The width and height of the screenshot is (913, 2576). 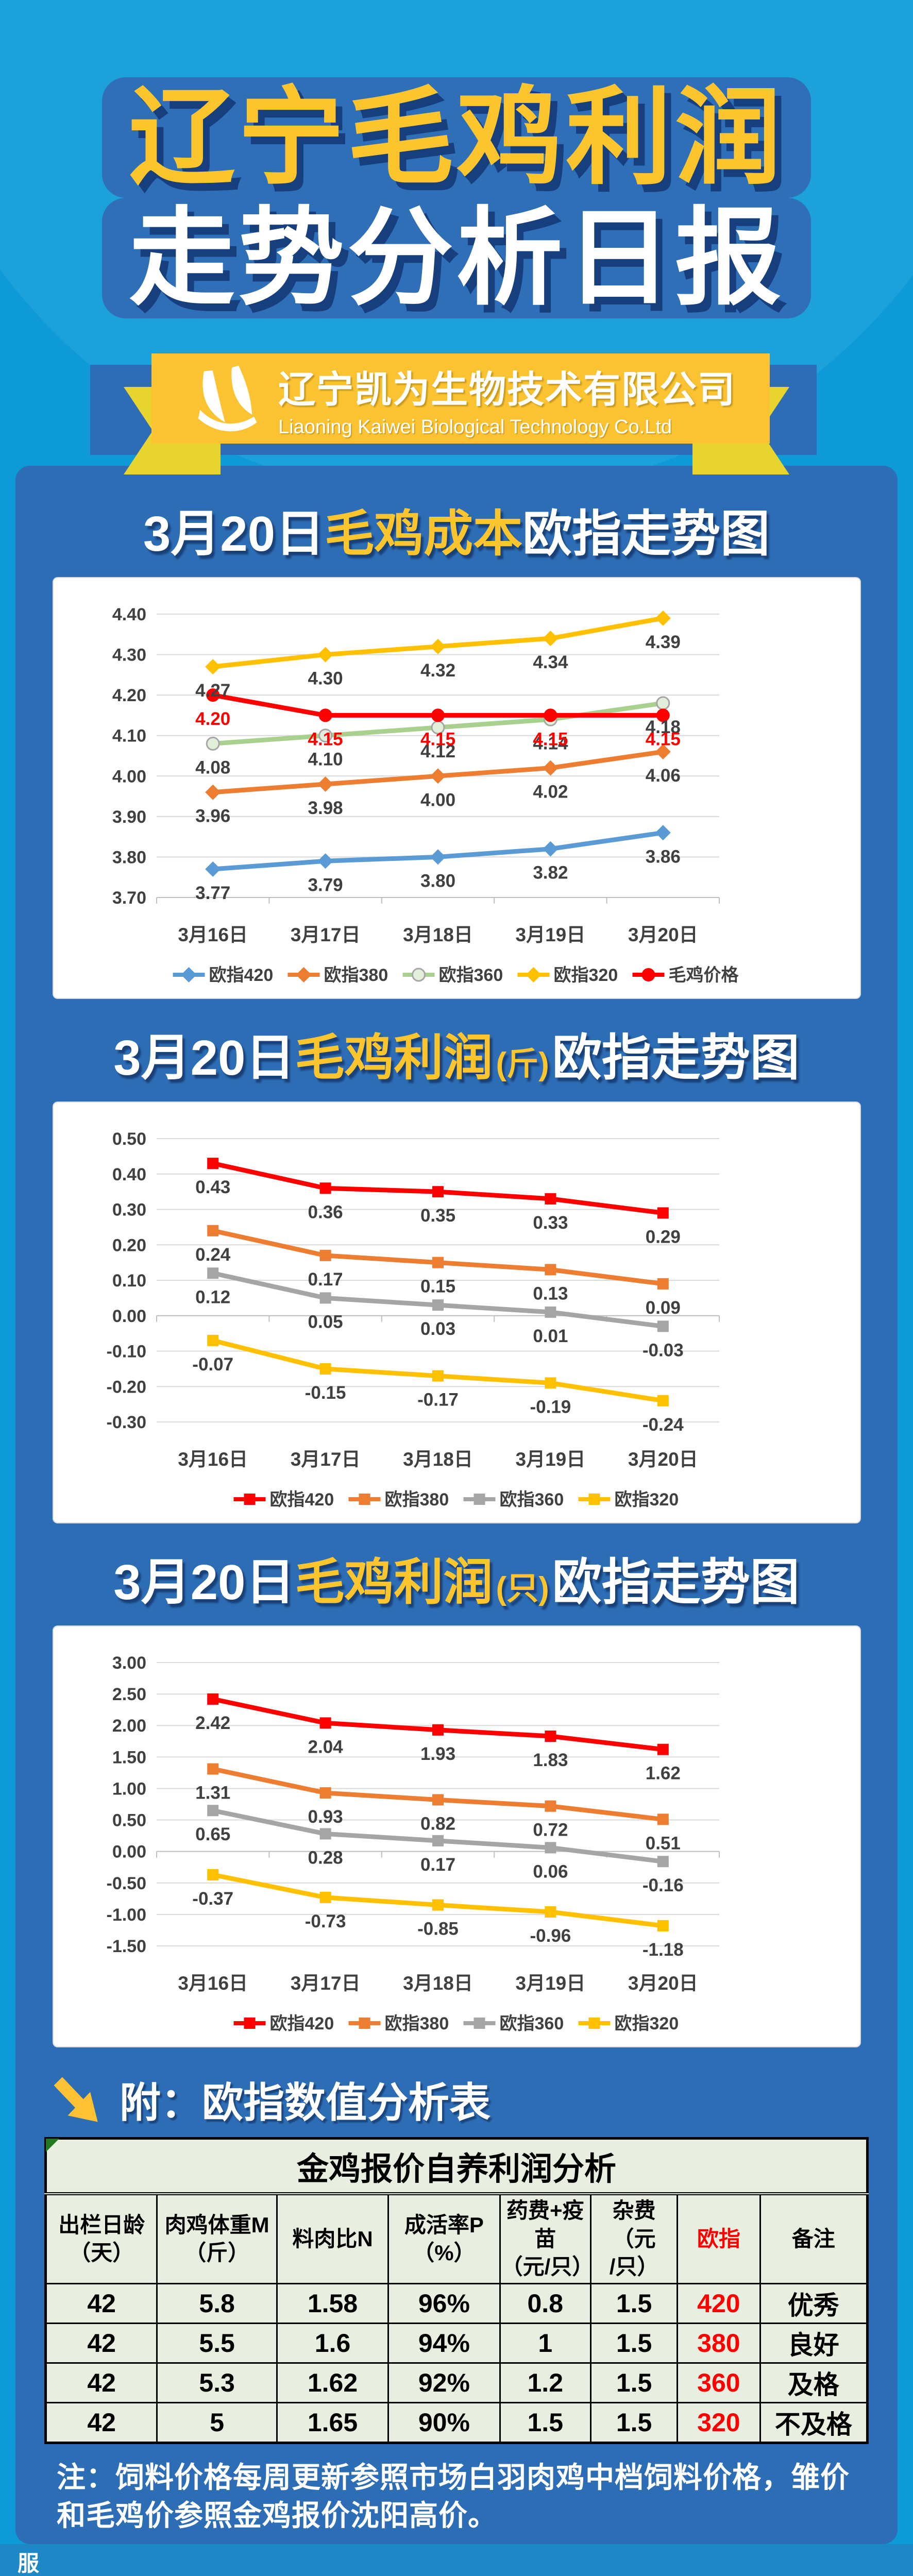 What do you see at coordinates (325, 934) in the screenshot?
I see `svg-text: 3月17日` at bounding box center [325, 934].